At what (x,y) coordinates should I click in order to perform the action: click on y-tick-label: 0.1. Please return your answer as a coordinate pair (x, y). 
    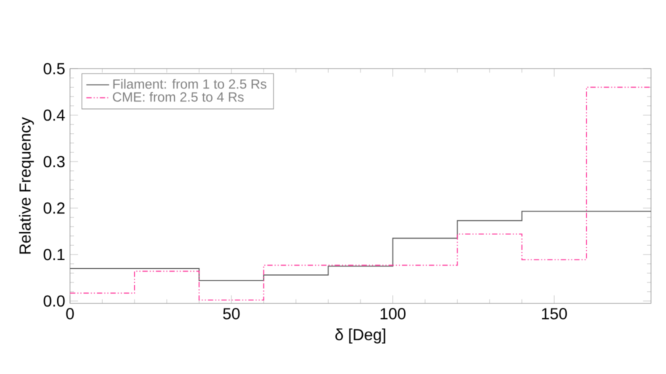
    Looking at the image, I should click on (54, 254).